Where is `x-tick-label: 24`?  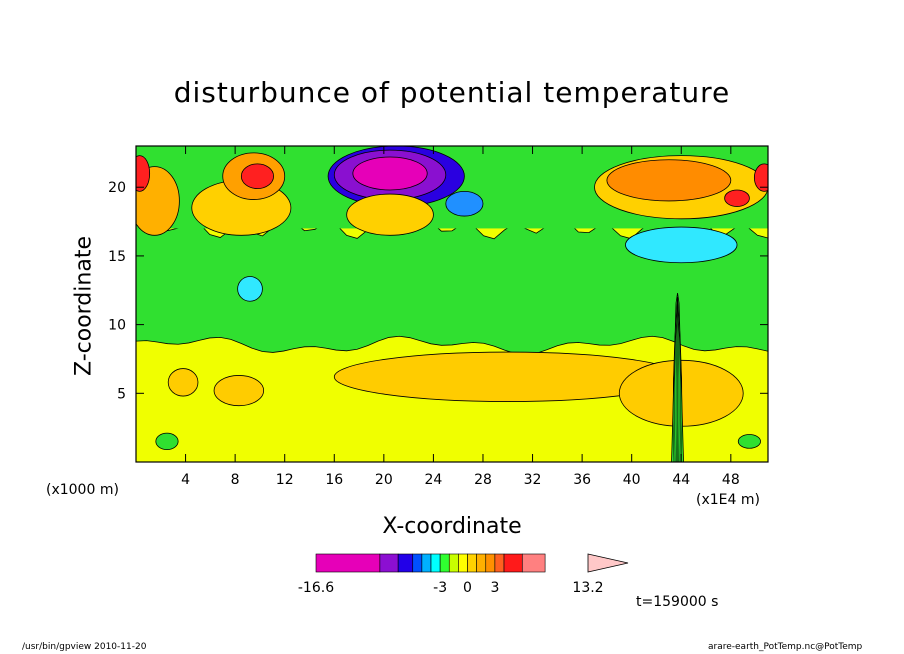 x-tick-label: 24 is located at coordinates (433, 480).